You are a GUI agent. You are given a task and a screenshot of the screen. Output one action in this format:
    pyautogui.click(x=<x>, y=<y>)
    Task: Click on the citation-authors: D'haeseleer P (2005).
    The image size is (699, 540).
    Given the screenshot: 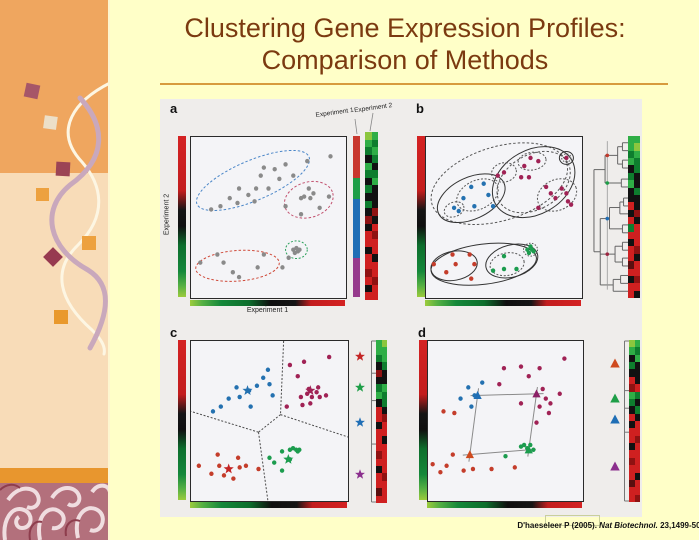 What is the action you would take?
    pyautogui.click(x=558, y=525)
    